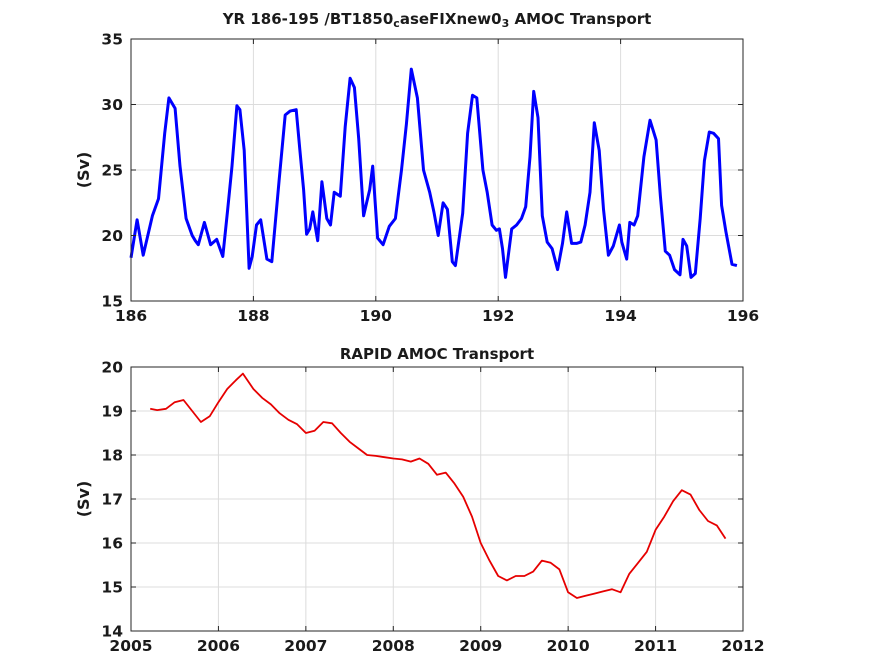 This screenshot has height=656, width=875. I want to click on x-tick-label: 186, so click(131, 316).